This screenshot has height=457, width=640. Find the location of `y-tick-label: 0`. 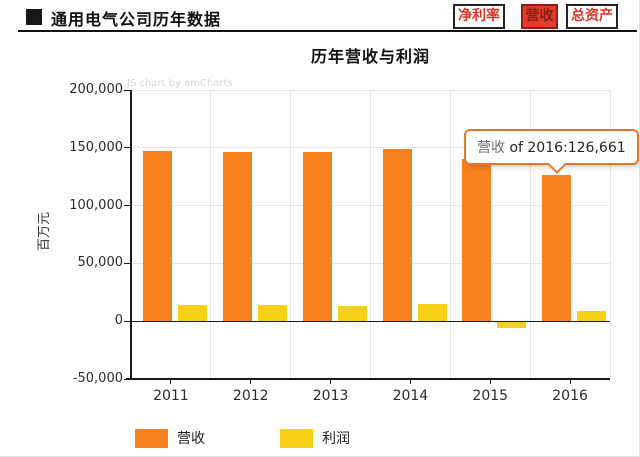

y-tick-label: 0 is located at coordinates (118, 321).